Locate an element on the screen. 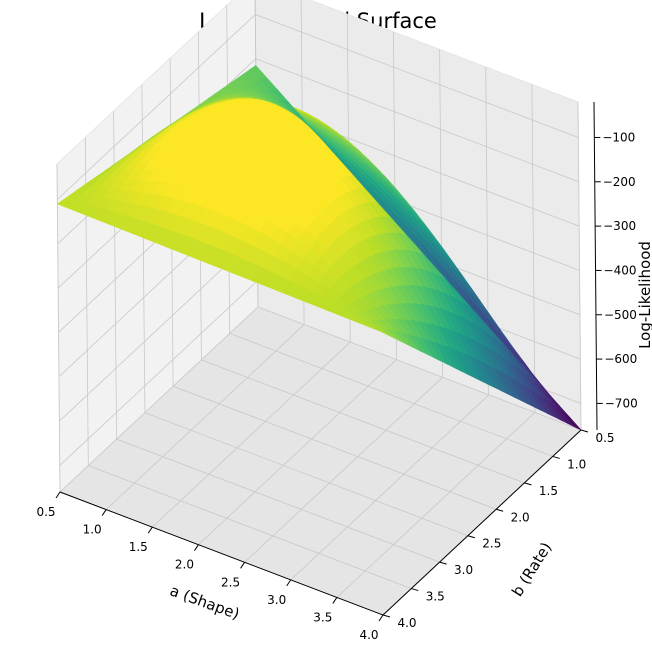 The image size is (652, 662). x-tick-label: 4.0 is located at coordinates (368, 635).